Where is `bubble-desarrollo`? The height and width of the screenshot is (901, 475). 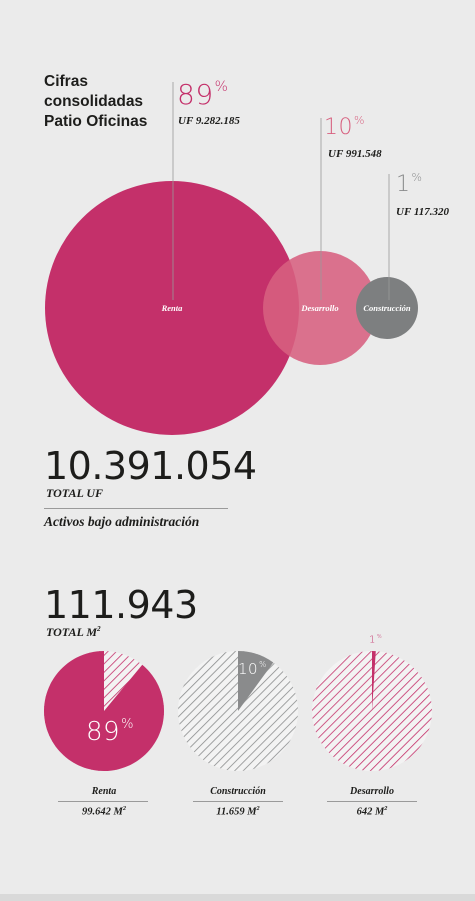 bubble-desarrollo is located at coordinates (320, 308).